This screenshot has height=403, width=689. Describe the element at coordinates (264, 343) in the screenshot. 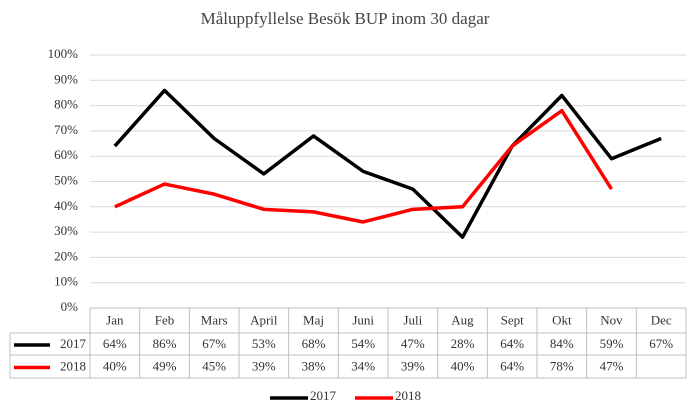

I see `table-value: 53%` at that location.